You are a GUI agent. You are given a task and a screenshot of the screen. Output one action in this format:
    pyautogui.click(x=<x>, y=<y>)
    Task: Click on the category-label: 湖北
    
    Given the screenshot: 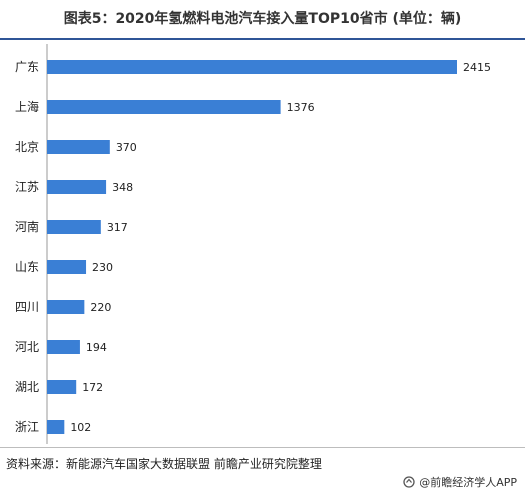 What is the action you would take?
    pyautogui.click(x=27, y=386)
    